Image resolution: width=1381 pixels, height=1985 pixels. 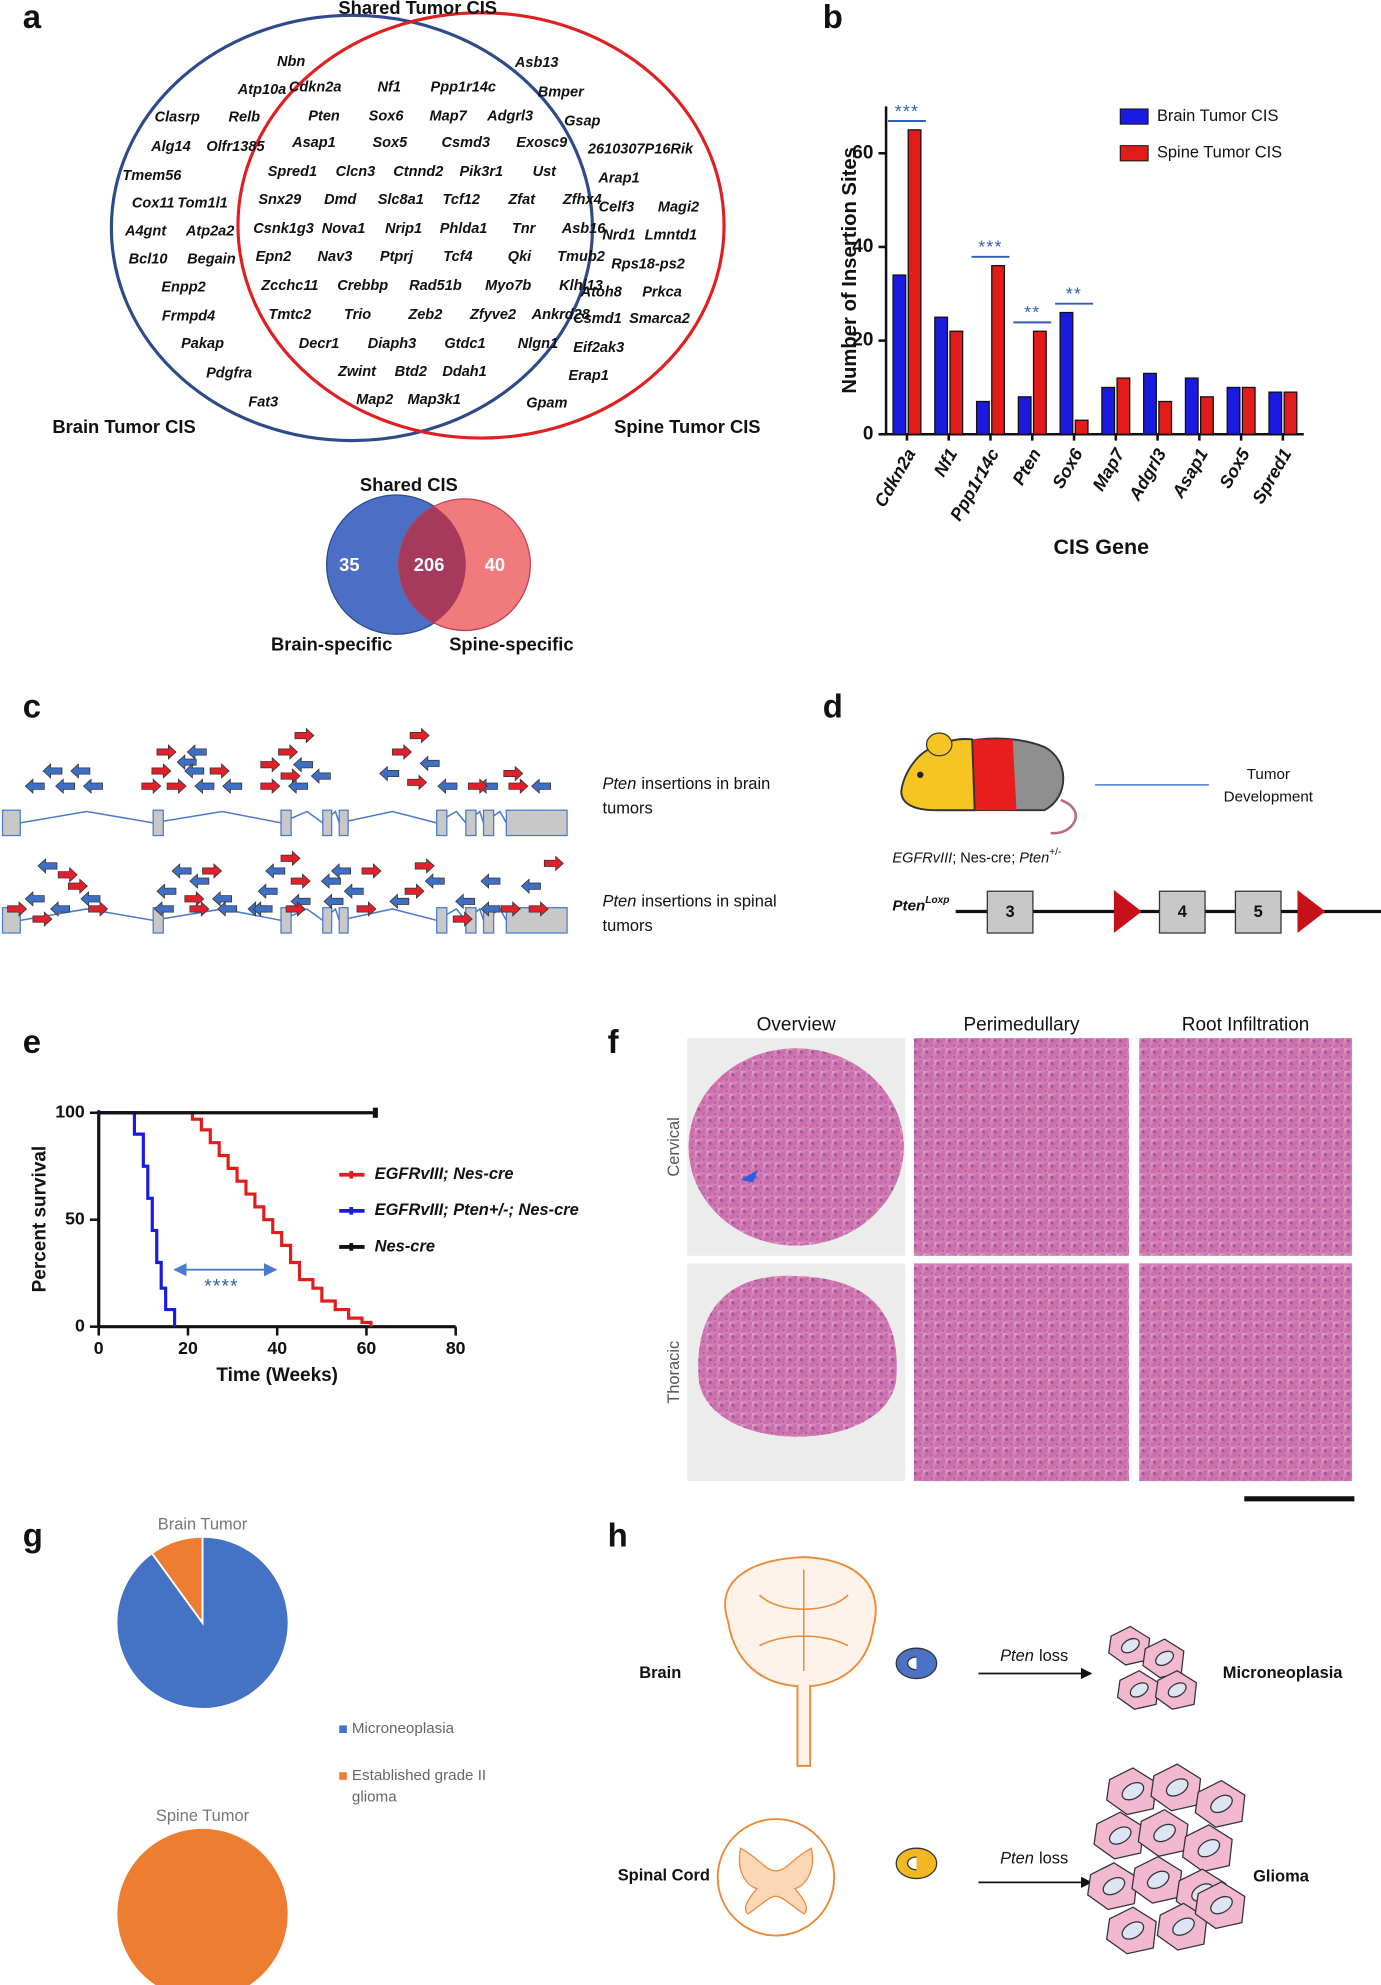 What do you see at coordinates (1234, 468) in the screenshot?
I see `x-tick-label: Sox5` at bounding box center [1234, 468].